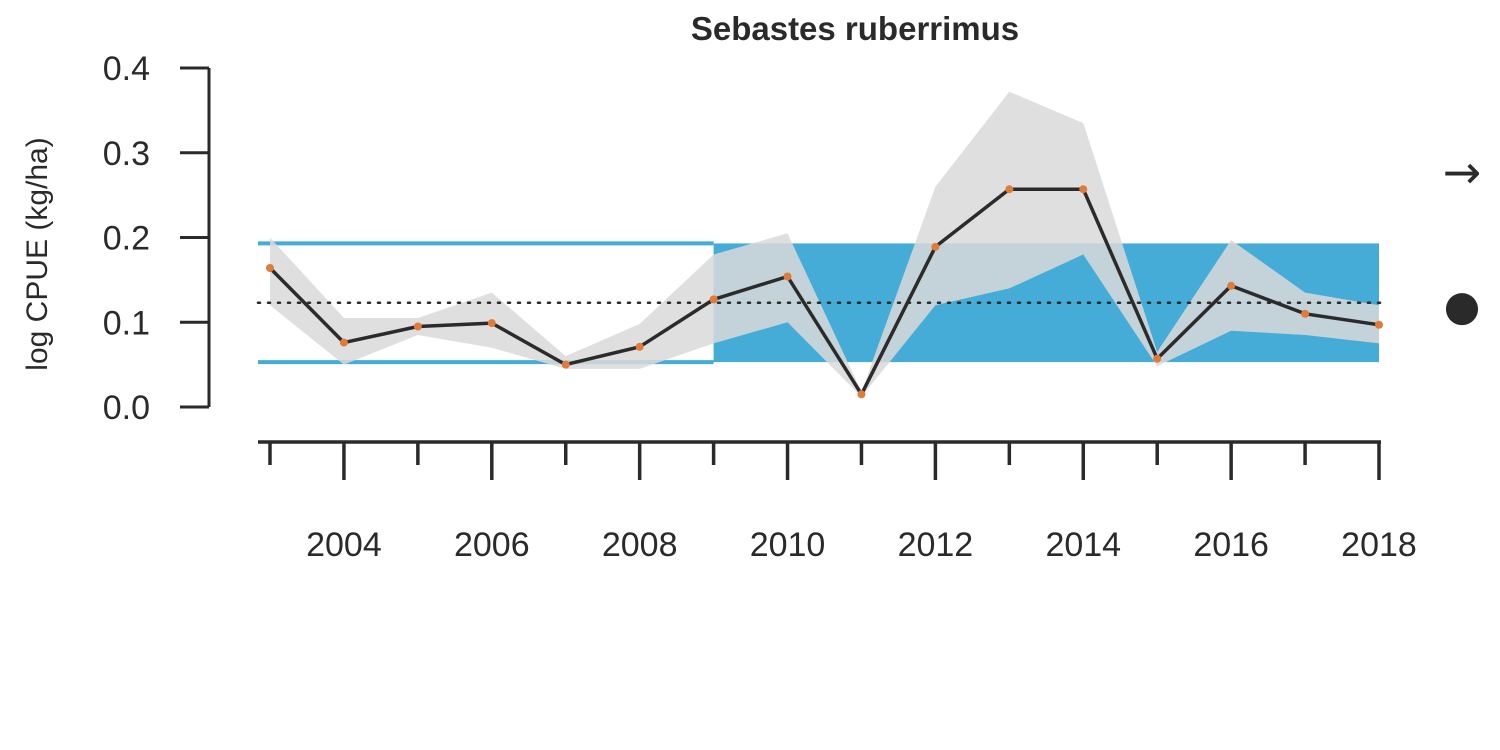 This screenshot has width=1500, height=750. Describe the element at coordinates (1305, 313) in the screenshot. I see `data-point-2017` at that location.